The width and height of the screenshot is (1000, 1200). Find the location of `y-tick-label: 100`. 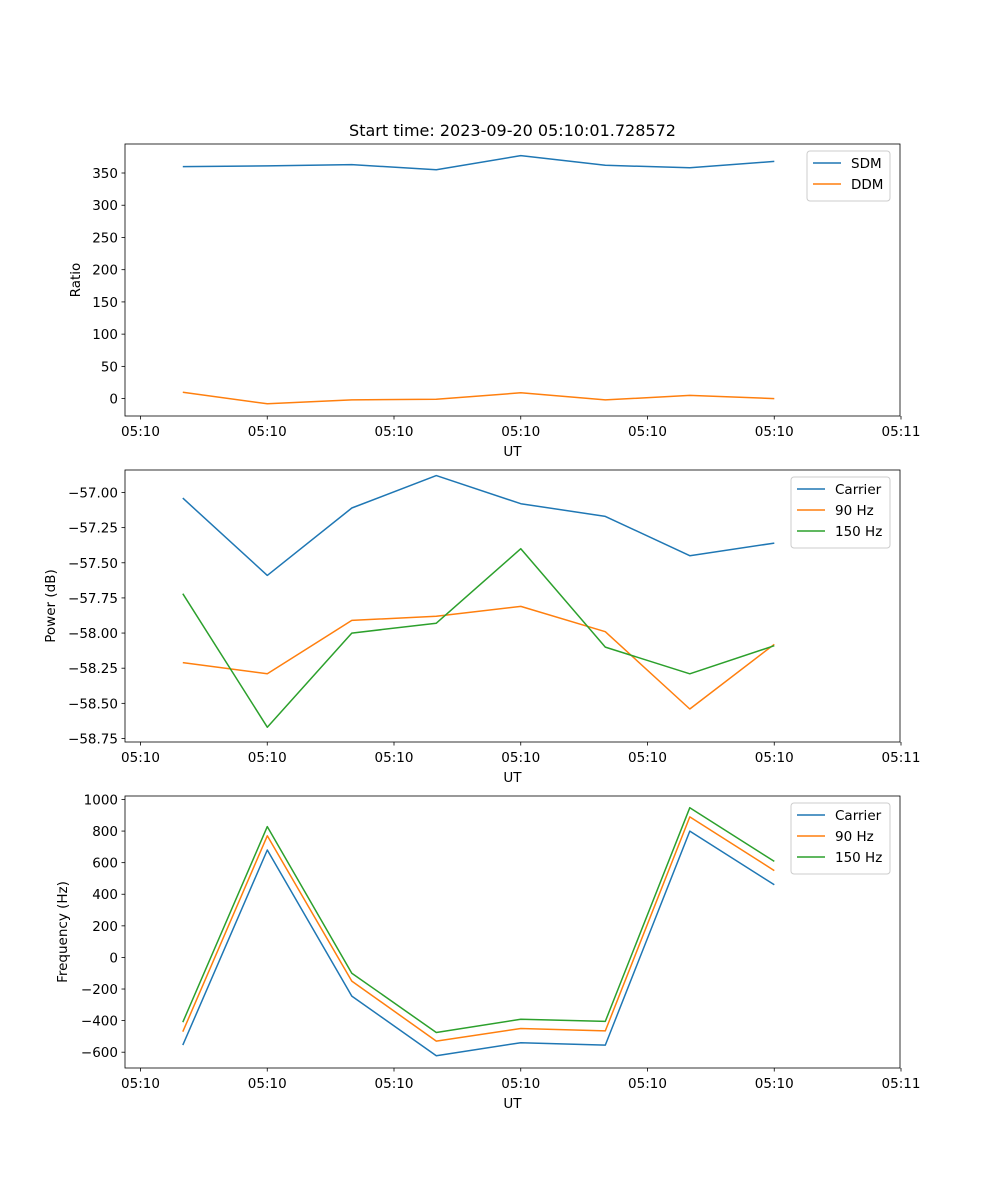

y-tick-label: 100 is located at coordinates (105, 335).